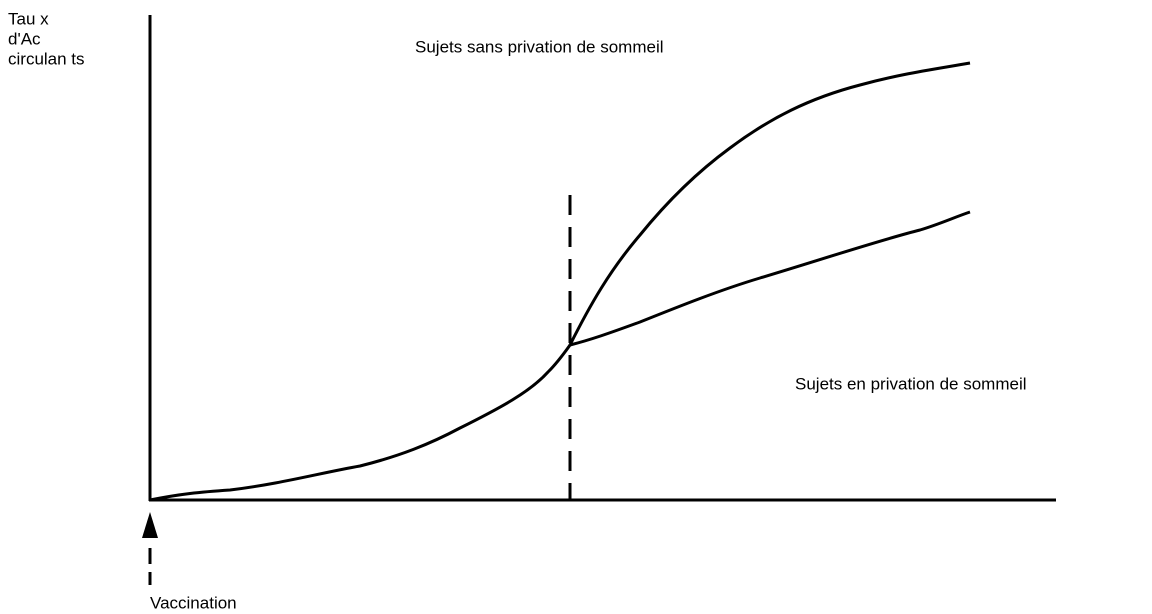  Describe the element at coordinates (360, 423) in the screenshot. I see `common-curve` at that location.